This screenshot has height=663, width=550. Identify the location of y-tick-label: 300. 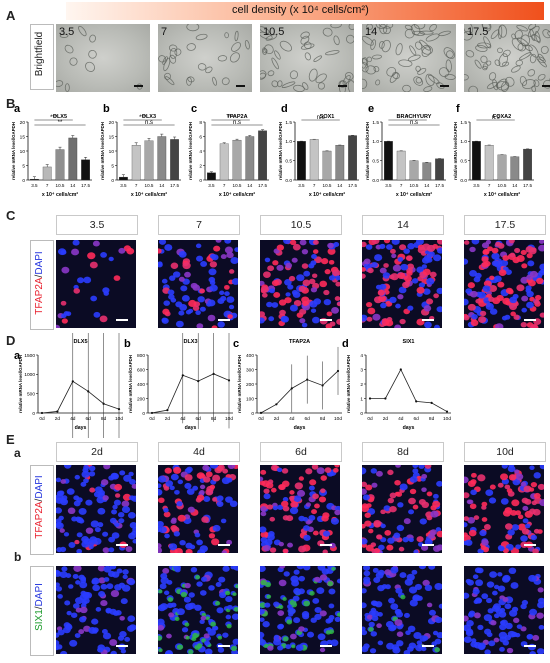
(250, 370).